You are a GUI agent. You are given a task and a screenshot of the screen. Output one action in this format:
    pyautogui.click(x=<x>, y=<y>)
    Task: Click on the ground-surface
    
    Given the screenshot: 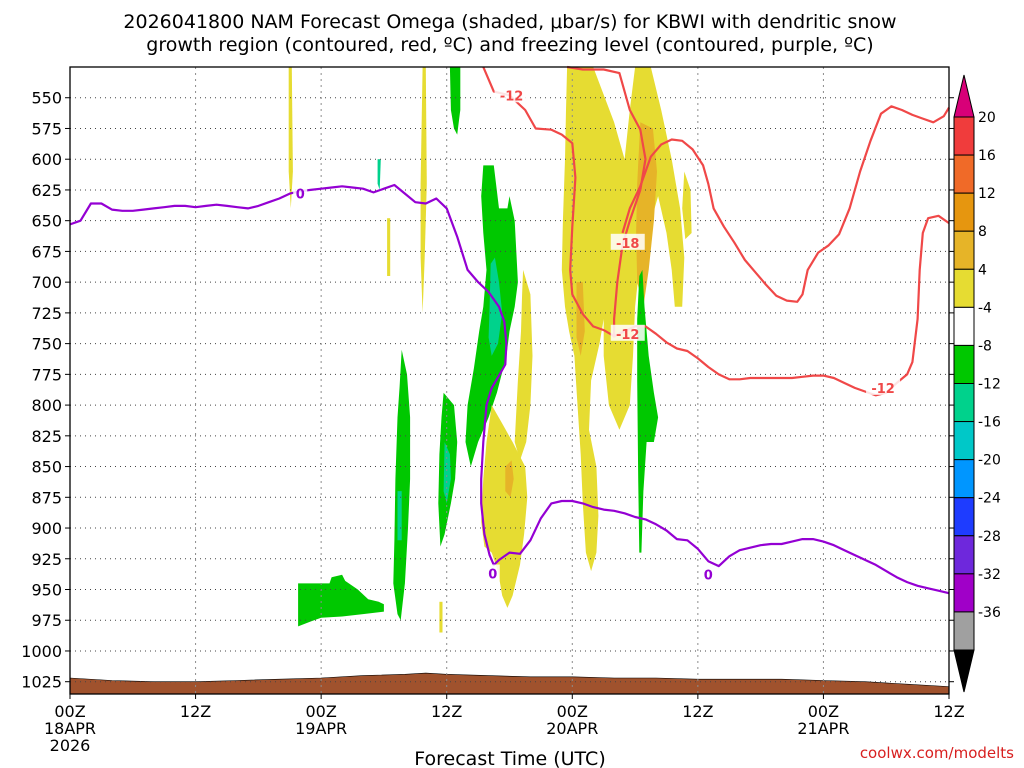 What is the action you would take?
    pyautogui.click(x=509, y=683)
    